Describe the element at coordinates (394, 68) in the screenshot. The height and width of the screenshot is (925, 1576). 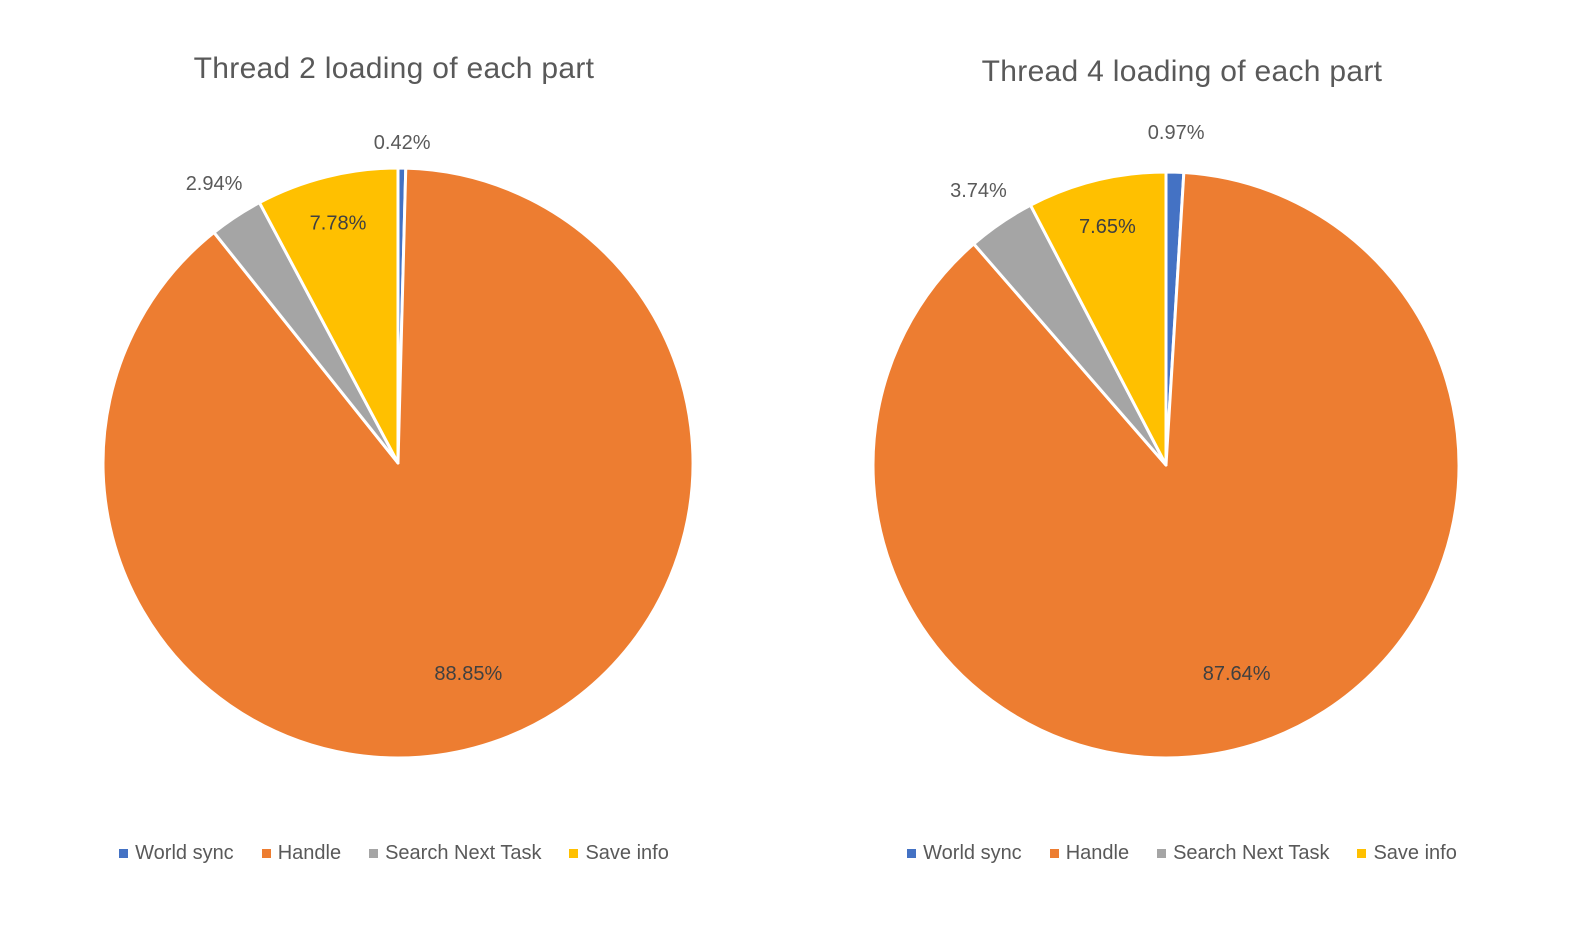
I see `chart-title: Thread 2 loading of each part` at that location.